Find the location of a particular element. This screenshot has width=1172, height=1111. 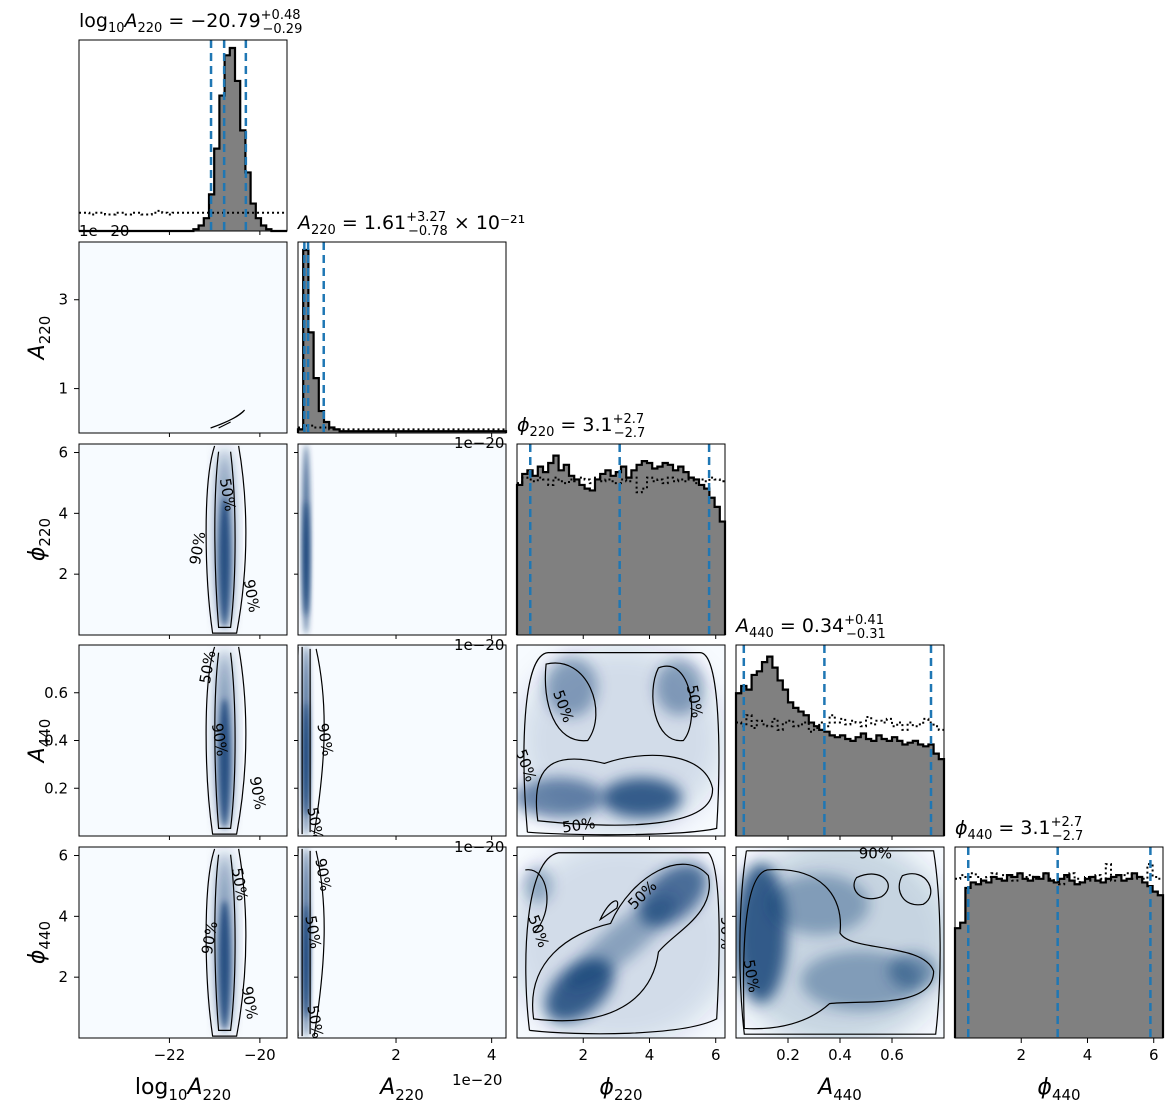

y-tick-label-phi440: 6 is located at coordinates (63, 856).